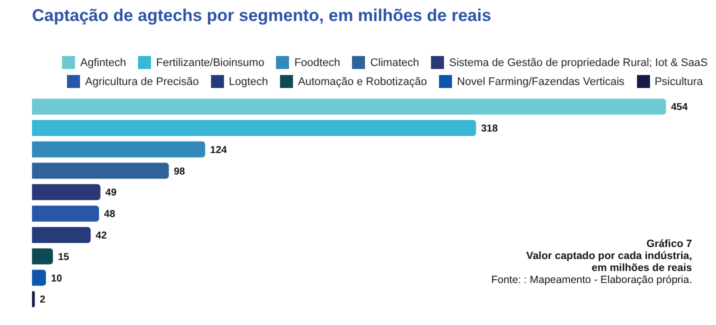 This screenshot has width=716, height=325. I want to click on legend-label: Climatech, so click(395, 62).